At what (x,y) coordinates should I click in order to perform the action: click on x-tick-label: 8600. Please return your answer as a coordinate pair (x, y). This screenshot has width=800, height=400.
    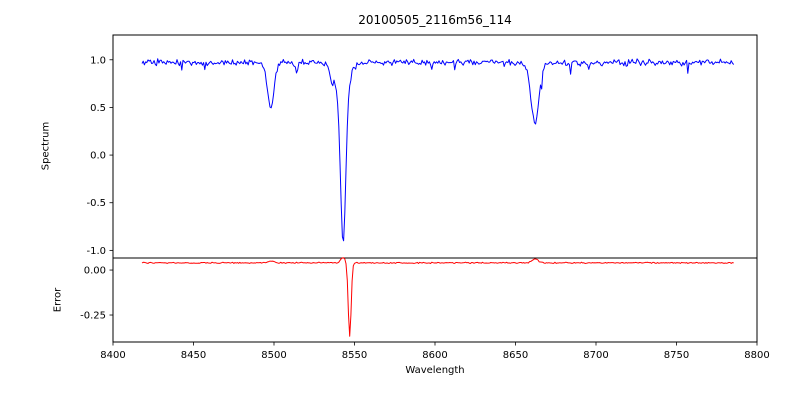
    Looking at the image, I should click on (434, 355).